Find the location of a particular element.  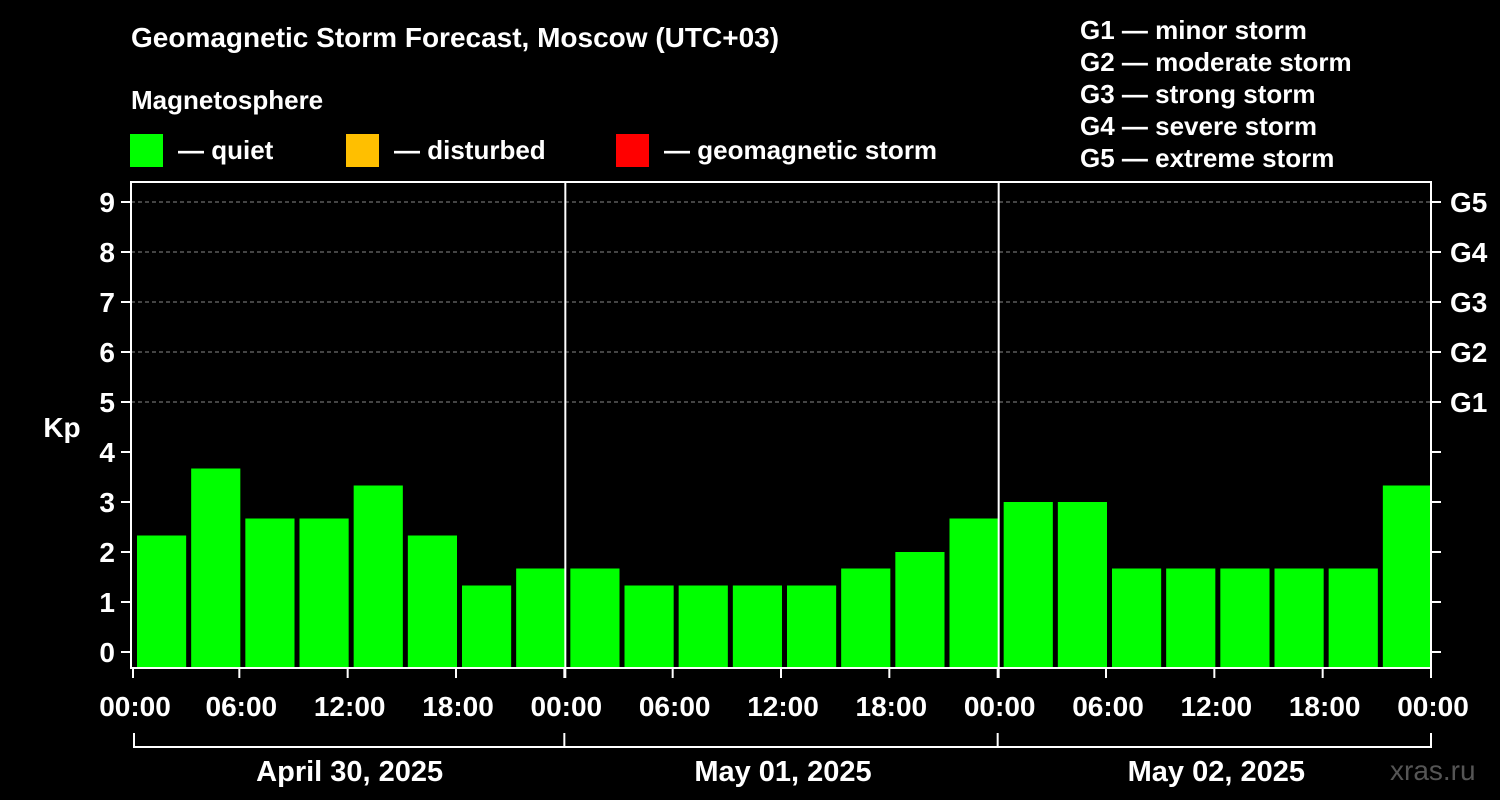

legend-item-storm: — geomagnetic storm is located at coordinates (776, 150).